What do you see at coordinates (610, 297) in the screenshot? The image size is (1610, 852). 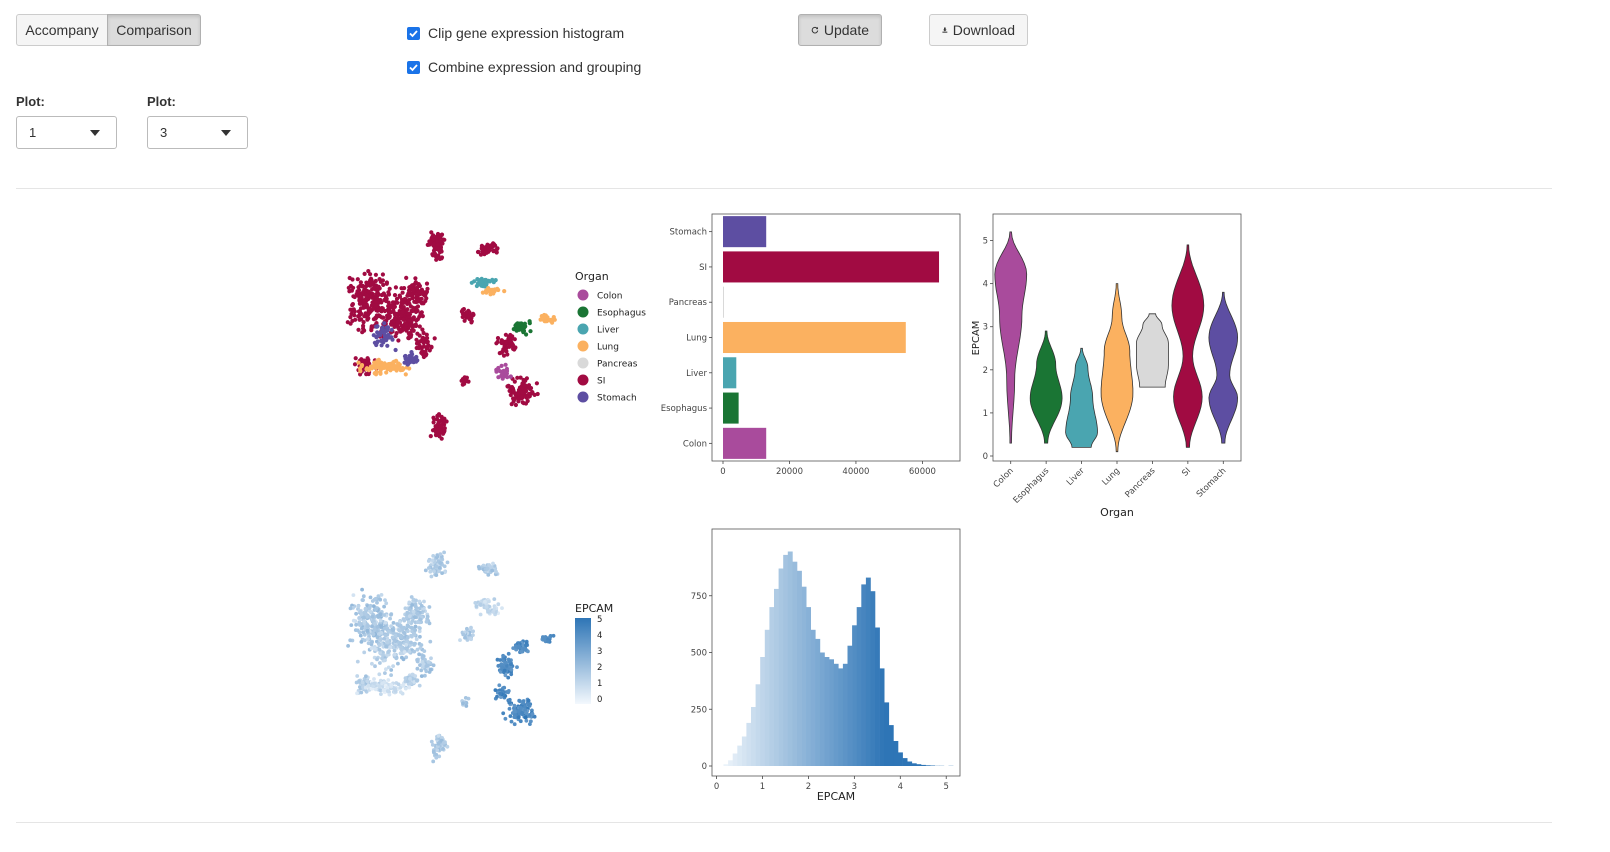 I see `legend-label-colon: Colon` at bounding box center [610, 297].